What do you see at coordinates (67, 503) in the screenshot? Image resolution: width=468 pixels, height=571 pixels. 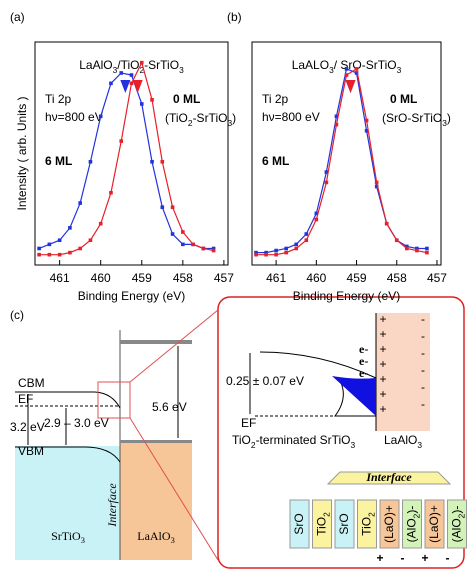 I see `srtio3-block` at bounding box center [67, 503].